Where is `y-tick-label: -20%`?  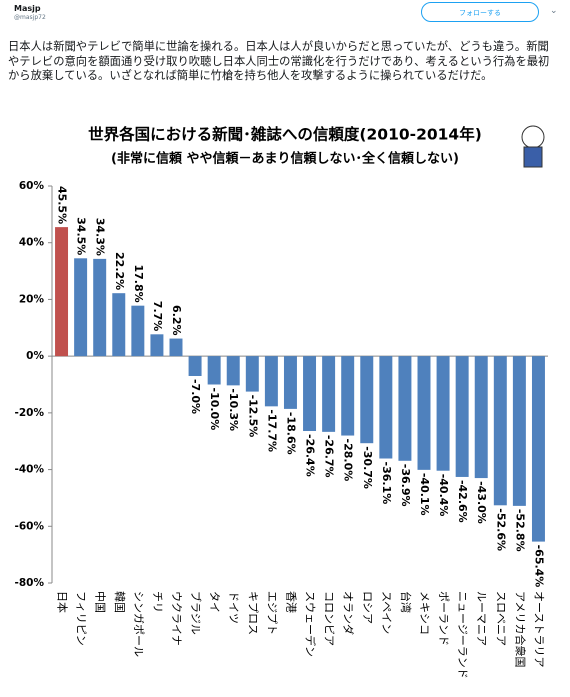
y-tick-label: -20% is located at coordinates (30, 413).